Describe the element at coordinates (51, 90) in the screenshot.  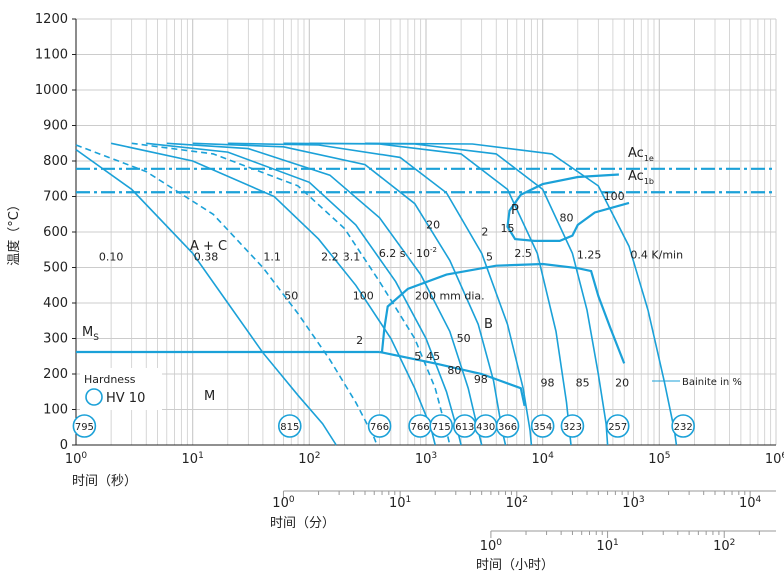
I see `y-tick-label: 1000` at that location.